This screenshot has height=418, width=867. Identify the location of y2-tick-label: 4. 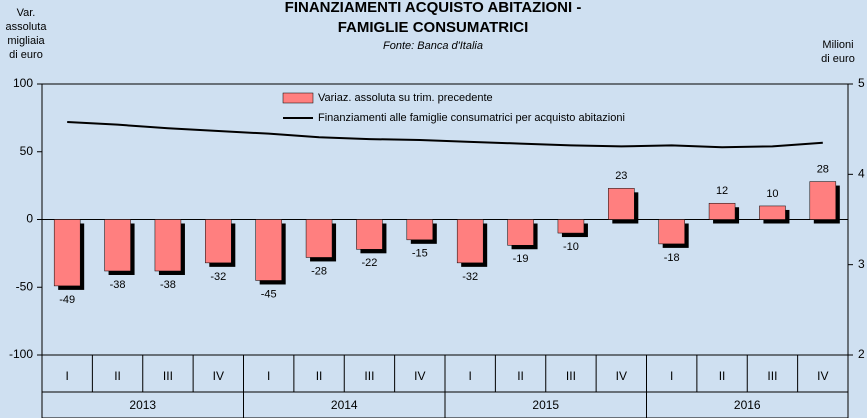
(861, 174).